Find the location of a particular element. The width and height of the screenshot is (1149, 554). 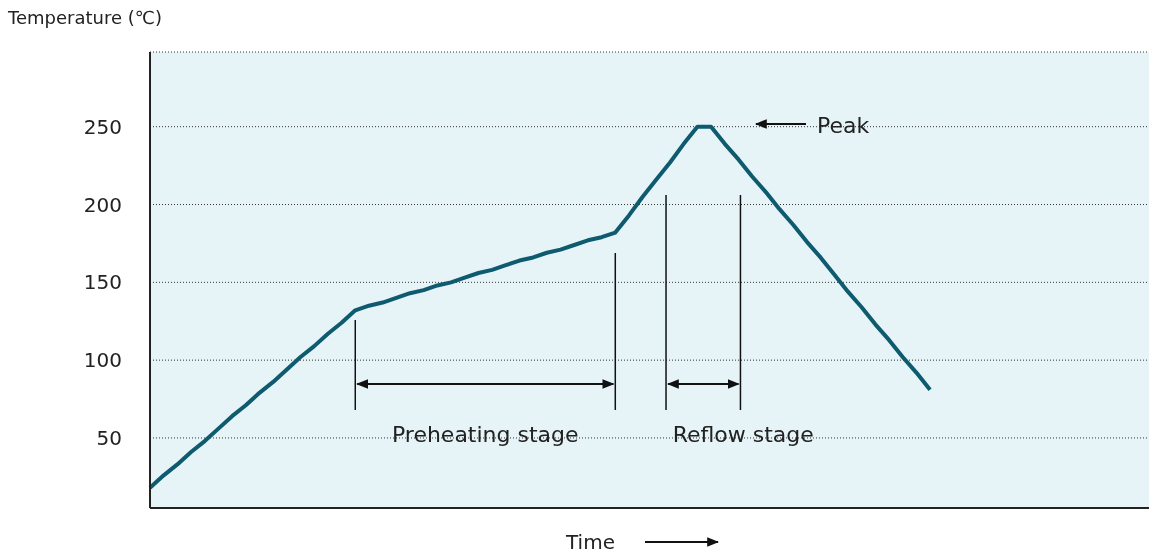

y-axis-title: Temperature (℃) is located at coordinates (85, 17).